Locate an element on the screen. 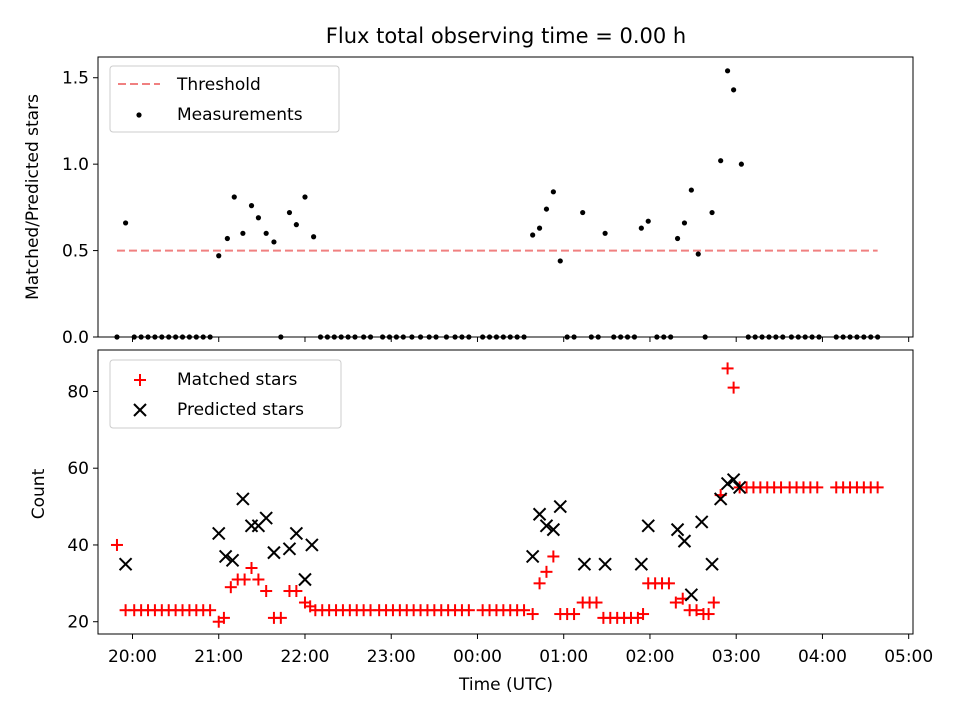 Image resolution: width=960 pixels, height=720 pixels. top-y-tick-label: 0.0 is located at coordinates (75, 338).